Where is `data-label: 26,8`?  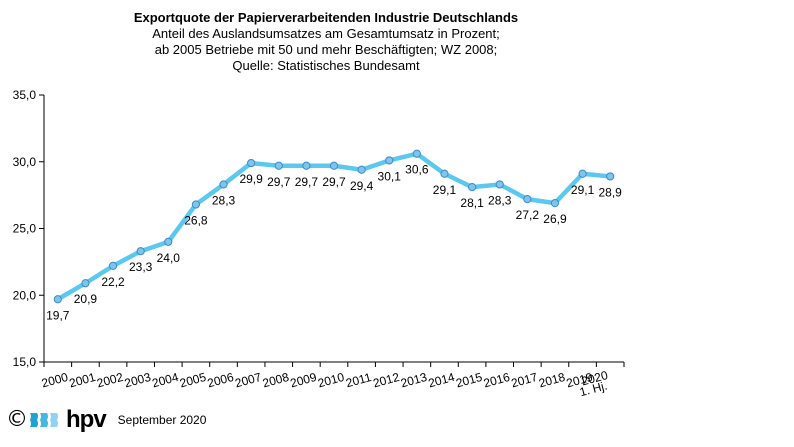
data-label: 26,8 is located at coordinates (196, 220).